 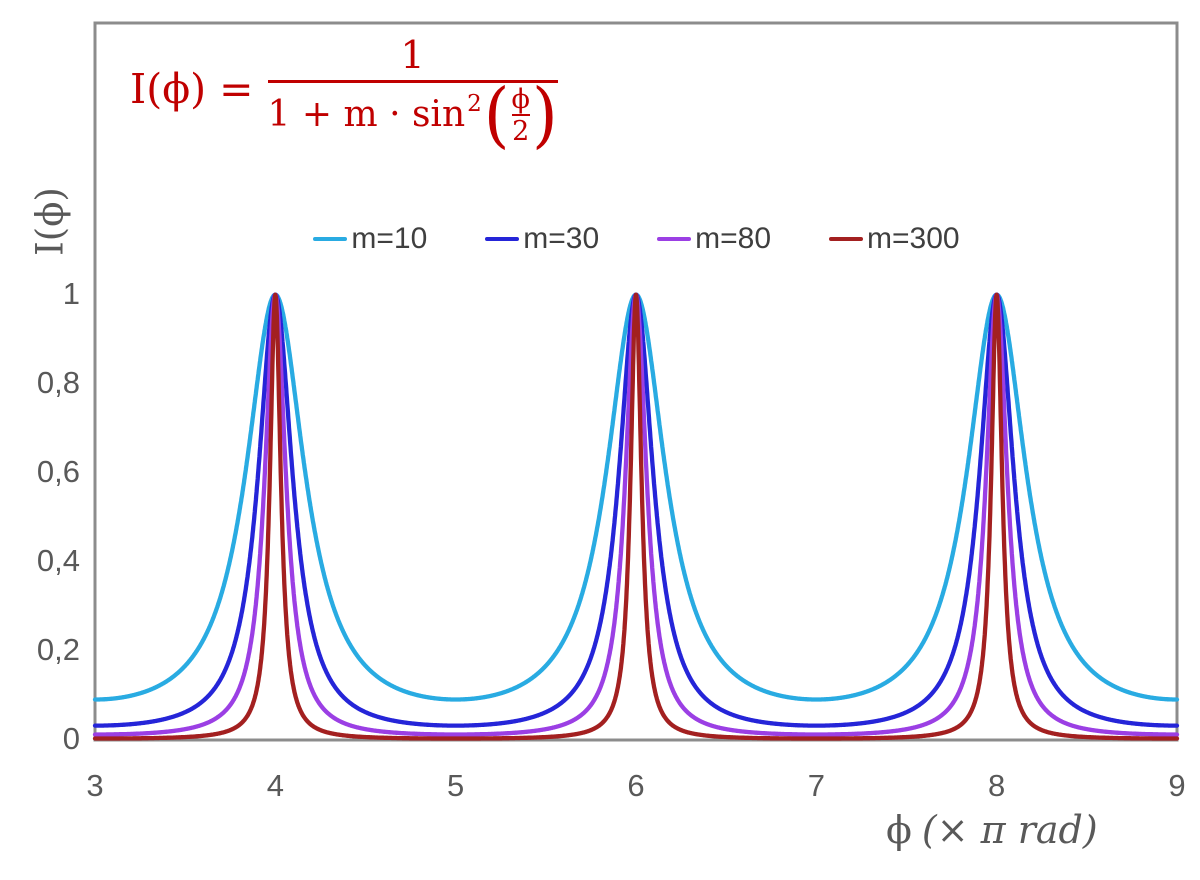 I want to click on formula-lhs: I(ϕ) =, so click(x=192, y=89).